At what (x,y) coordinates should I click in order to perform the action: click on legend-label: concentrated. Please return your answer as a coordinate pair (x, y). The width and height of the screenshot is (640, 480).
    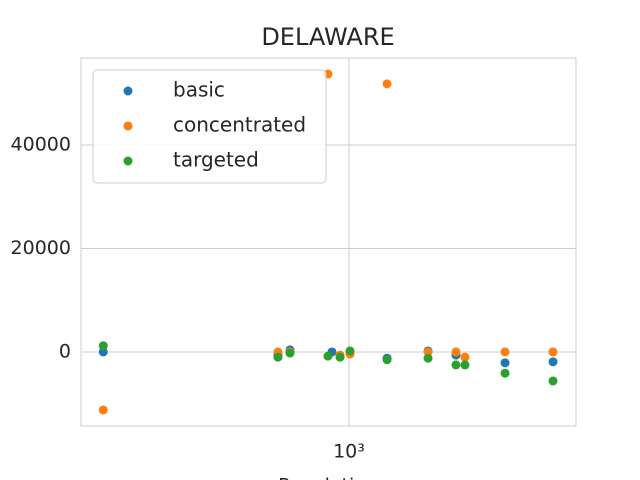
    Looking at the image, I should click on (239, 125).